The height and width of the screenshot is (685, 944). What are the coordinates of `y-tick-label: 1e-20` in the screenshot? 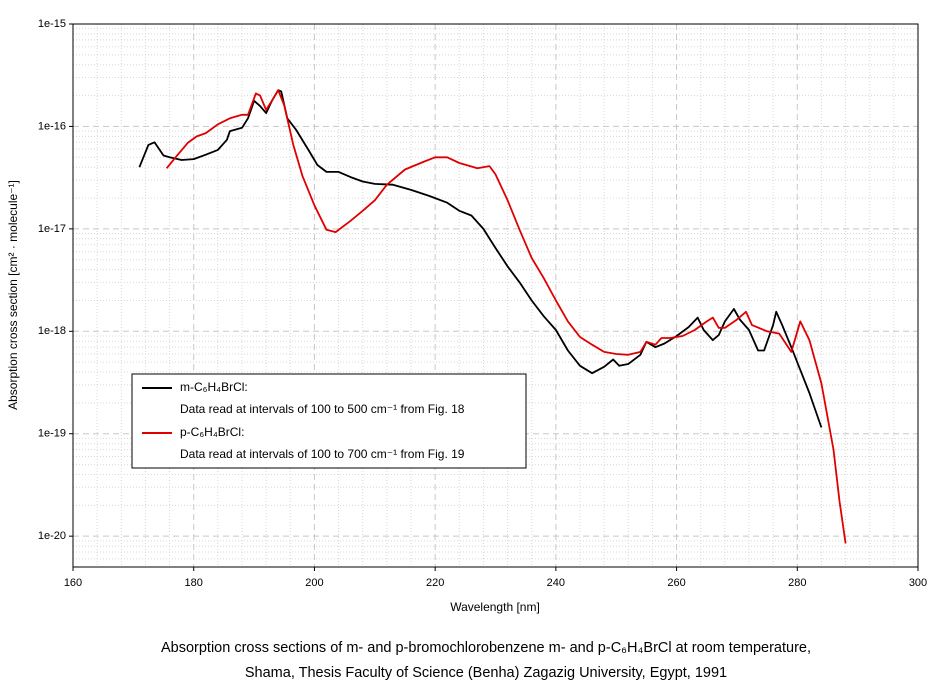 It's located at (52, 536).